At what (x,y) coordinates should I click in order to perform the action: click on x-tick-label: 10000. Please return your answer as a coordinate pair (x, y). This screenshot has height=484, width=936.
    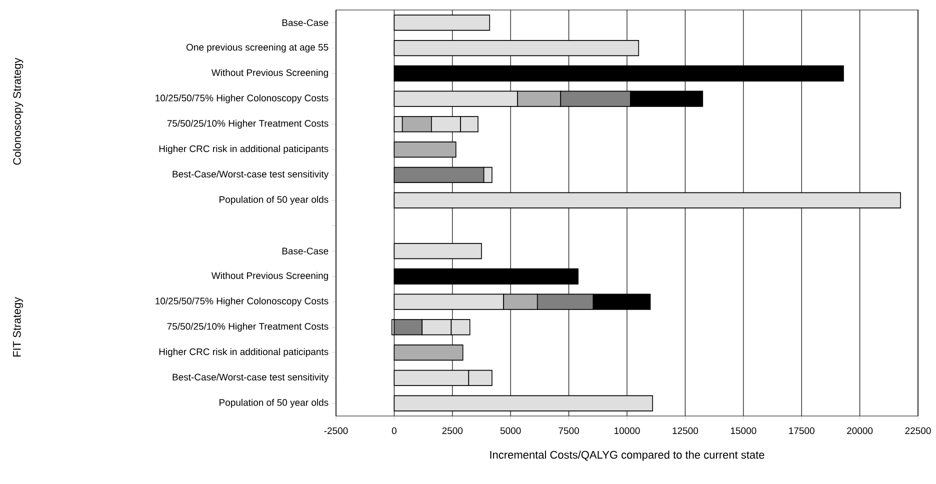
    Looking at the image, I should click on (627, 430).